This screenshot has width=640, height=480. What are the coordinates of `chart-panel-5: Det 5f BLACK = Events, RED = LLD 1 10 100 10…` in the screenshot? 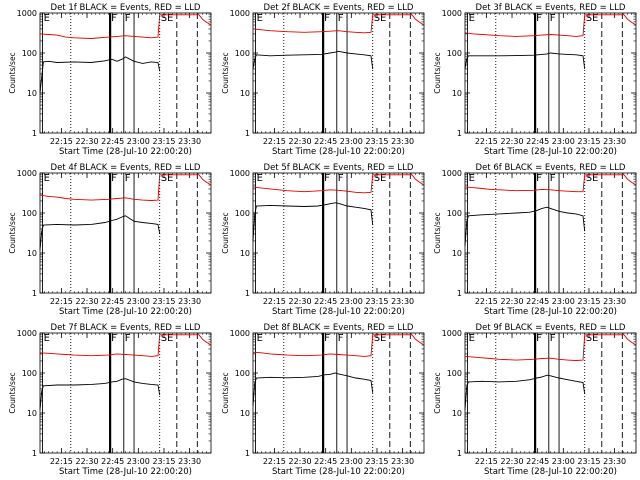 It's located at (323, 240).